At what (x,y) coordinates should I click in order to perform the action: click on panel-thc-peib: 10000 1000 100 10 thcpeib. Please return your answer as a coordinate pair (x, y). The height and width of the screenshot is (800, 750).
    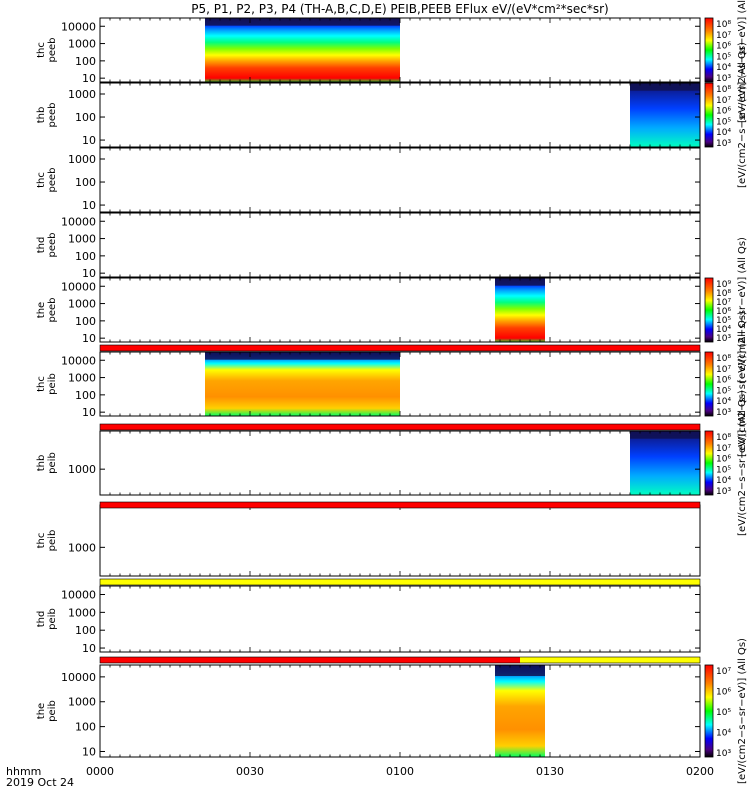
    Looking at the image, I should click on (368, 385).